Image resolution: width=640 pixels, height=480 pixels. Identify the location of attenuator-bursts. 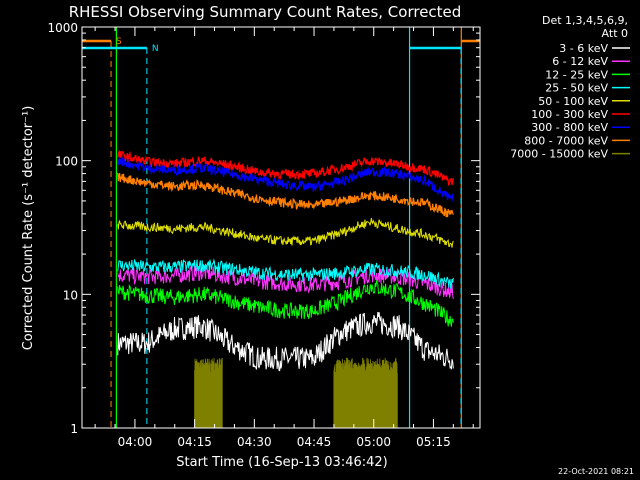
(296, 392).